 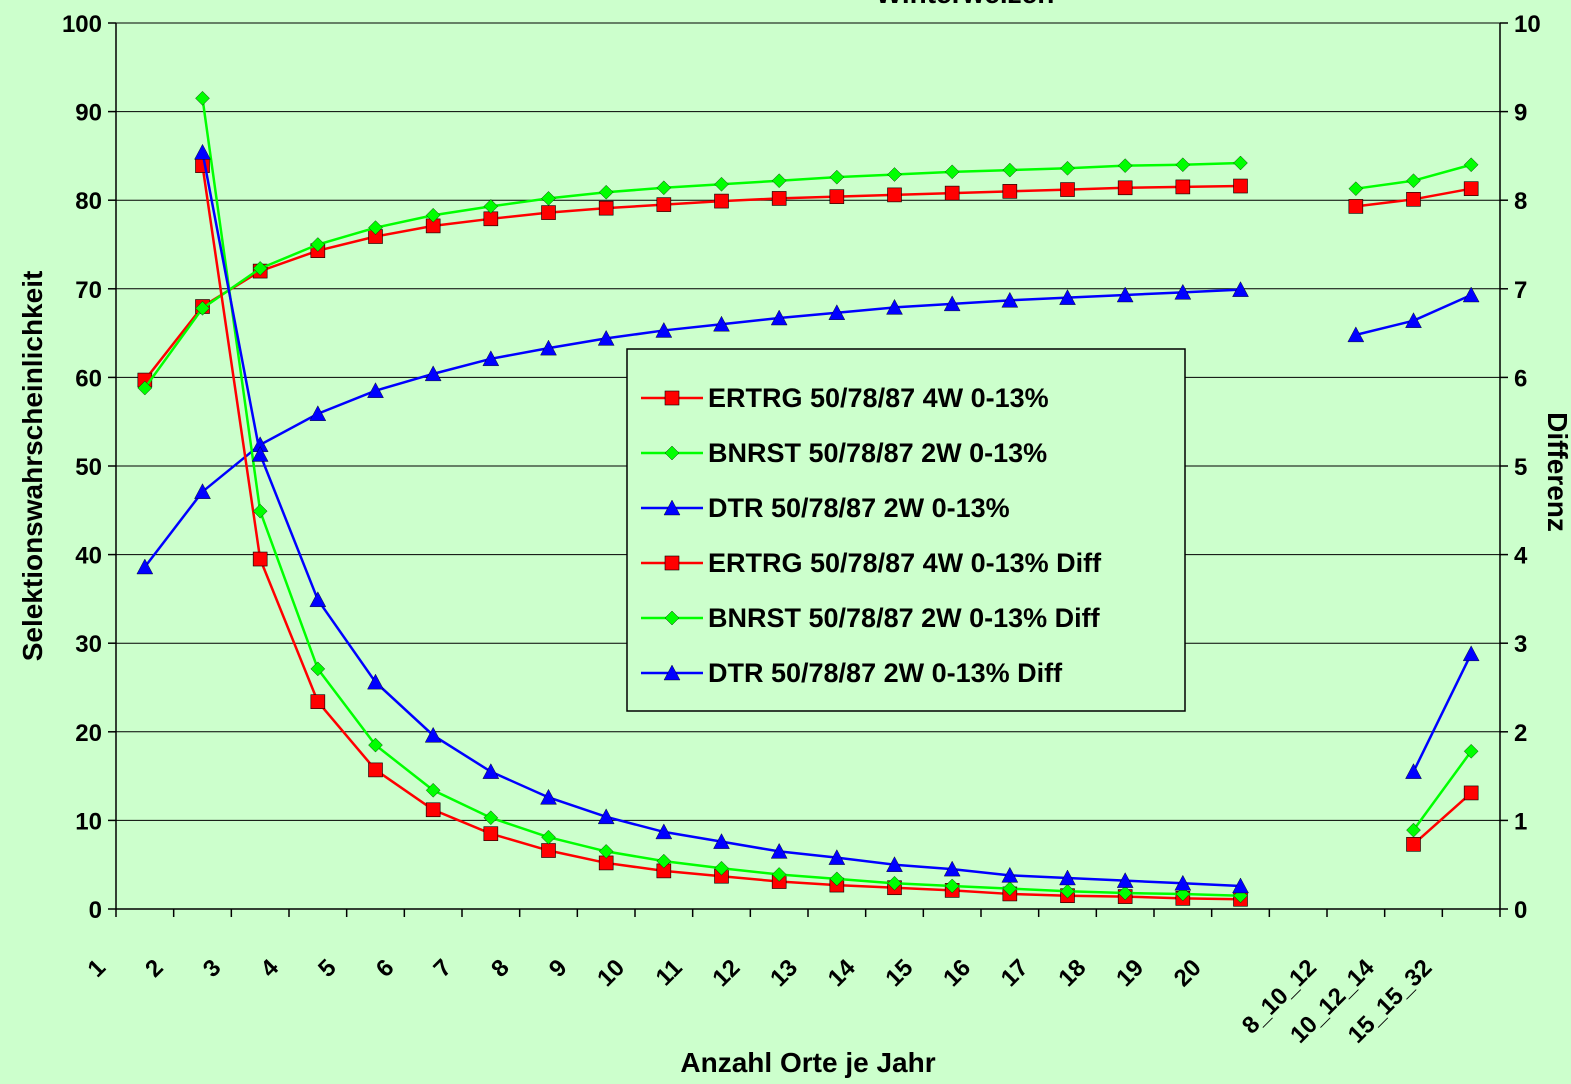 What do you see at coordinates (88, 644) in the screenshot?
I see `y-tick-label: 30` at bounding box center [88, 644].